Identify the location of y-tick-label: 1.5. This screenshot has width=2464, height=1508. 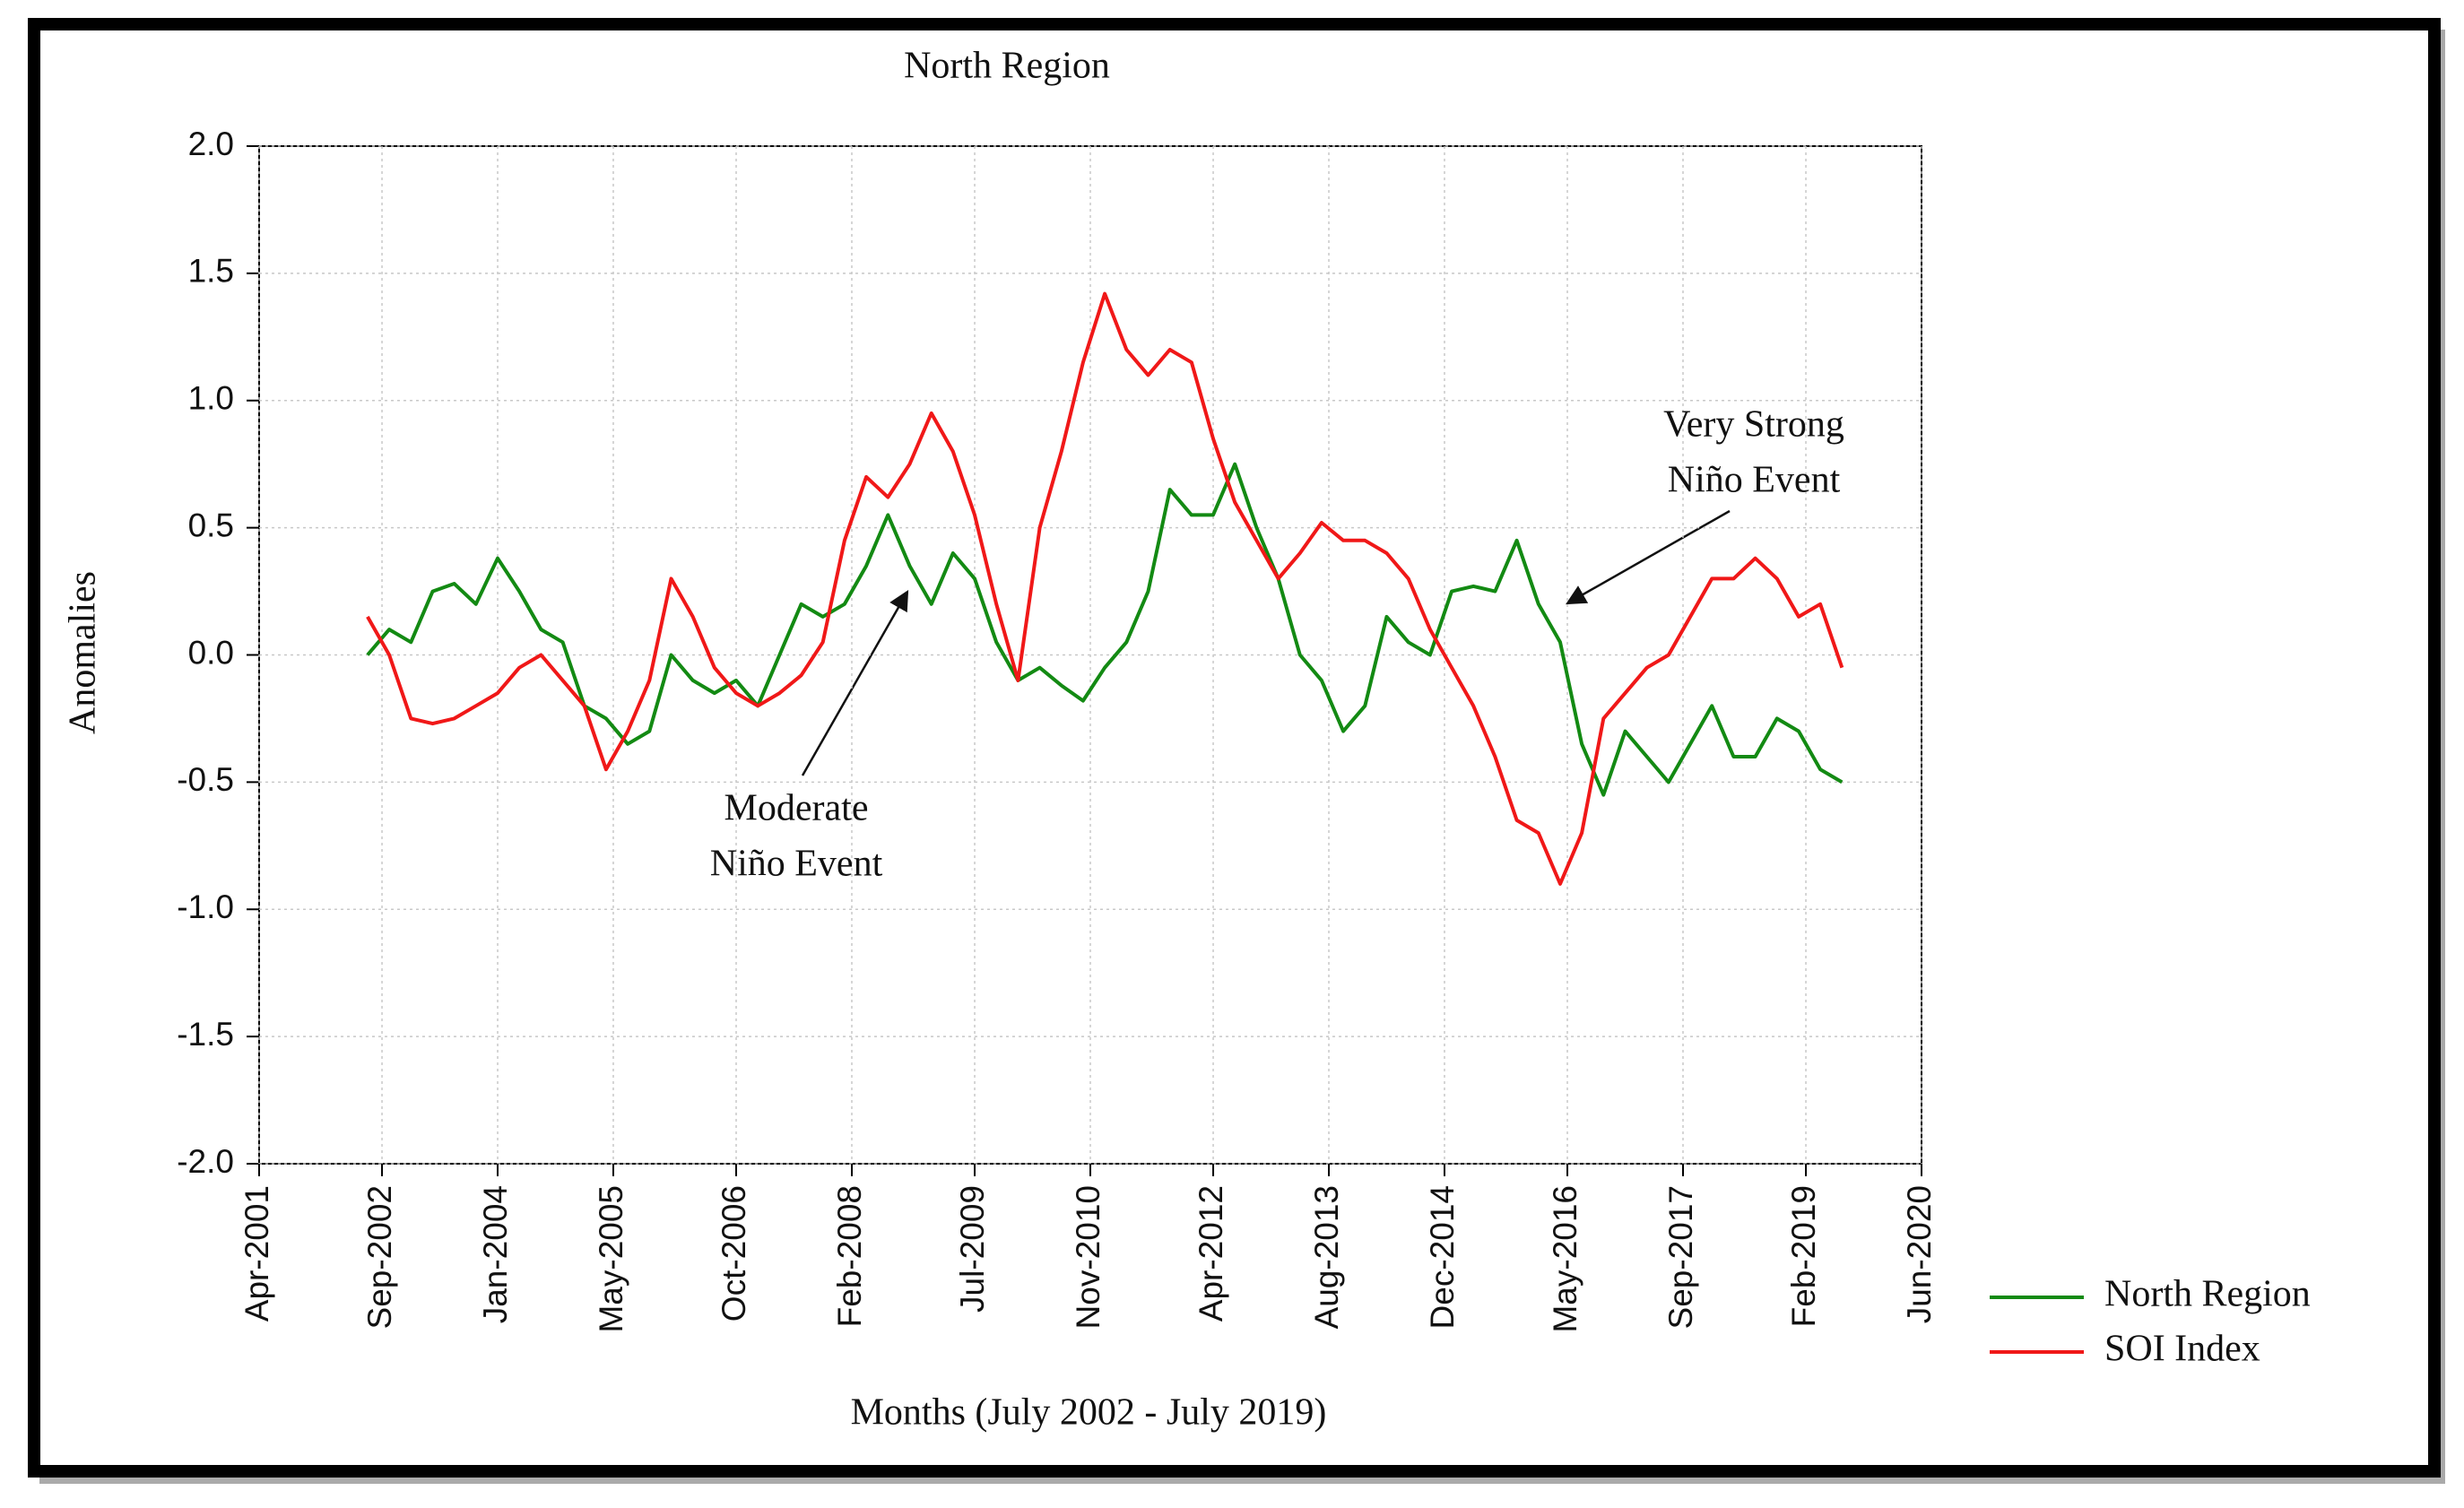
(211, 271).